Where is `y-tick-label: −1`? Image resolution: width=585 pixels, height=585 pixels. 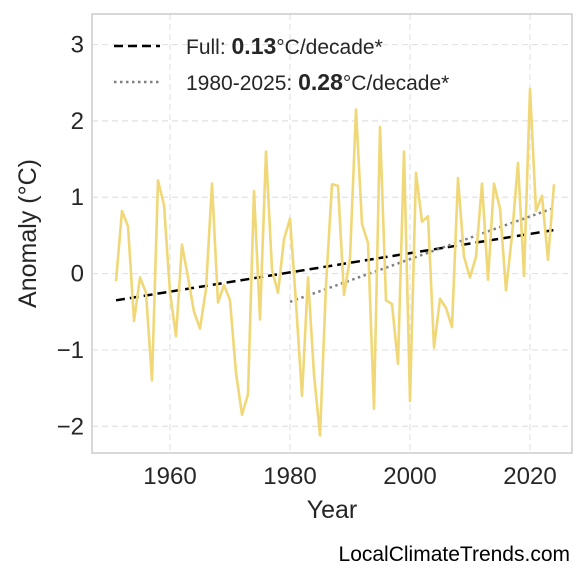 y-tick-label: −1 is located at coordinates (70, 350).